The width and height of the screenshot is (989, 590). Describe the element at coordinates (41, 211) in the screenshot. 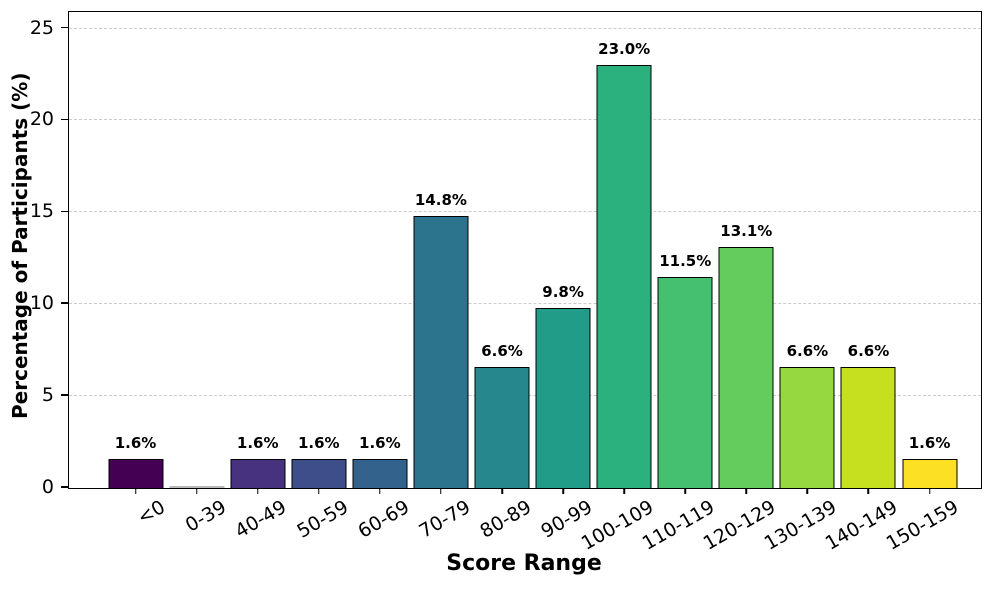

I see `y-tick-label: 15` at that location.